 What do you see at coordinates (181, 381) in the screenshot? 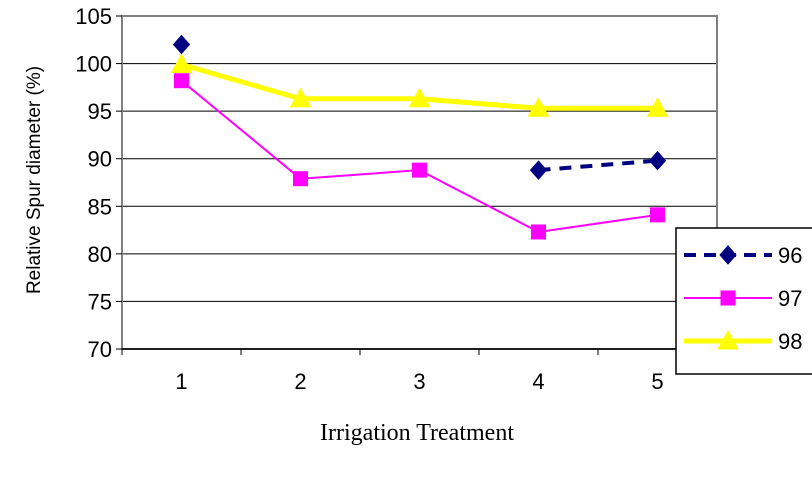
I see `x-tick-label: 1` at bounding box center [181, 381].